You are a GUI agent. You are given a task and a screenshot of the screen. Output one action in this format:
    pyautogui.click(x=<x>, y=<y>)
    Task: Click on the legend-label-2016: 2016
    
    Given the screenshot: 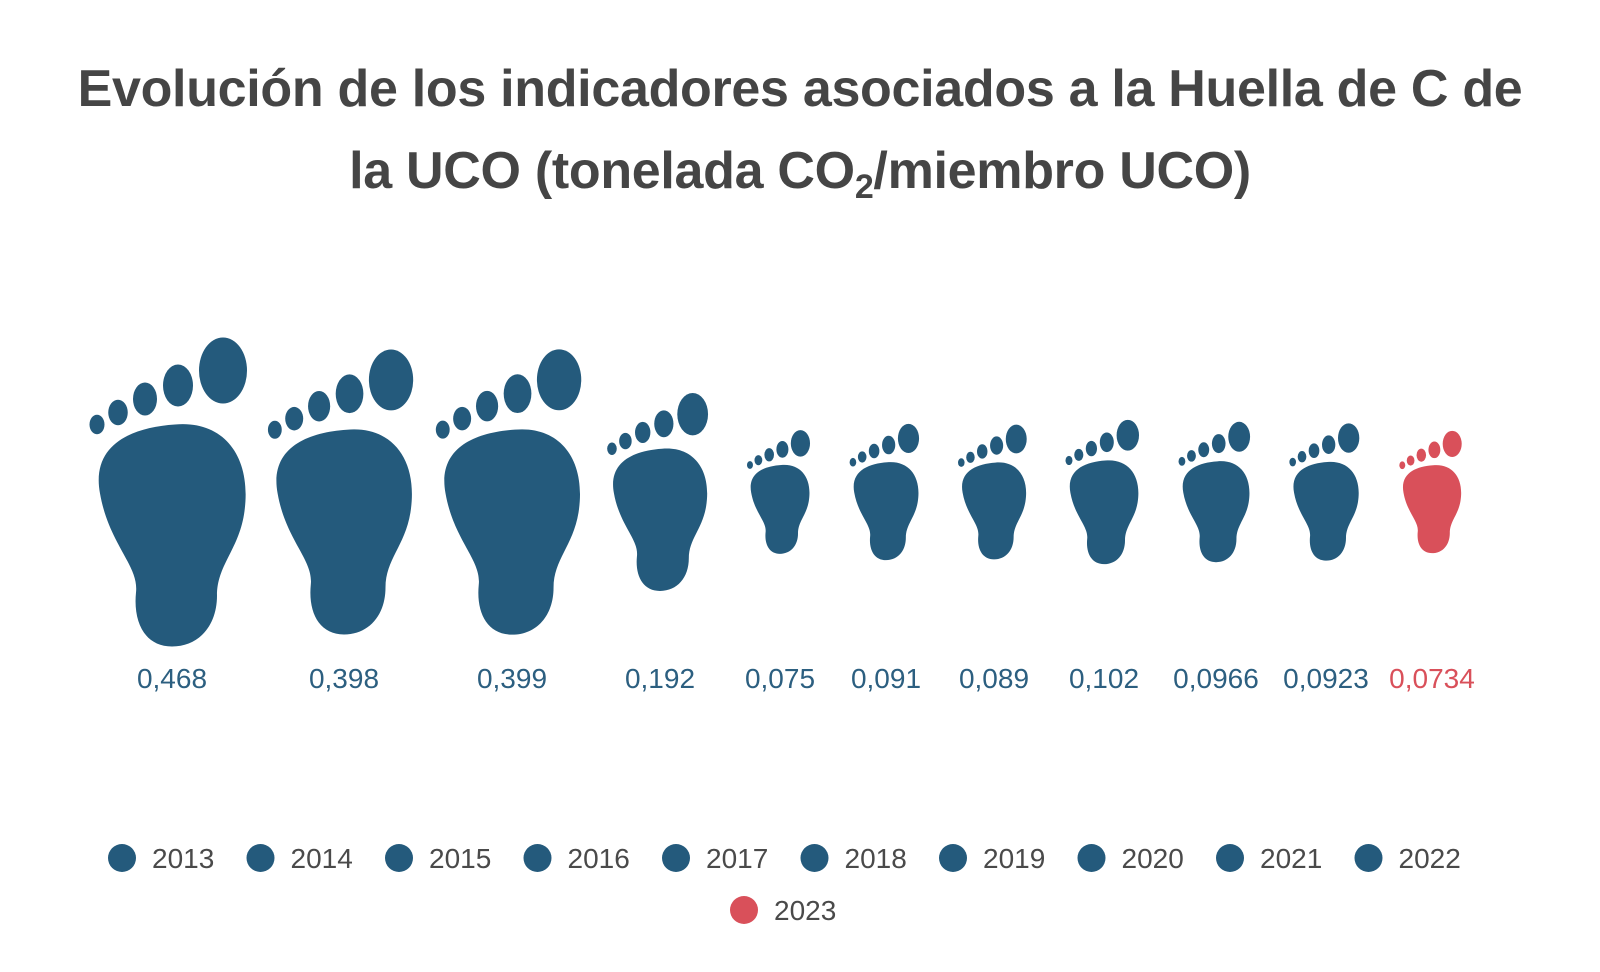 What is the action you would take?
    pyautogui.click(x=599, y=858)
    